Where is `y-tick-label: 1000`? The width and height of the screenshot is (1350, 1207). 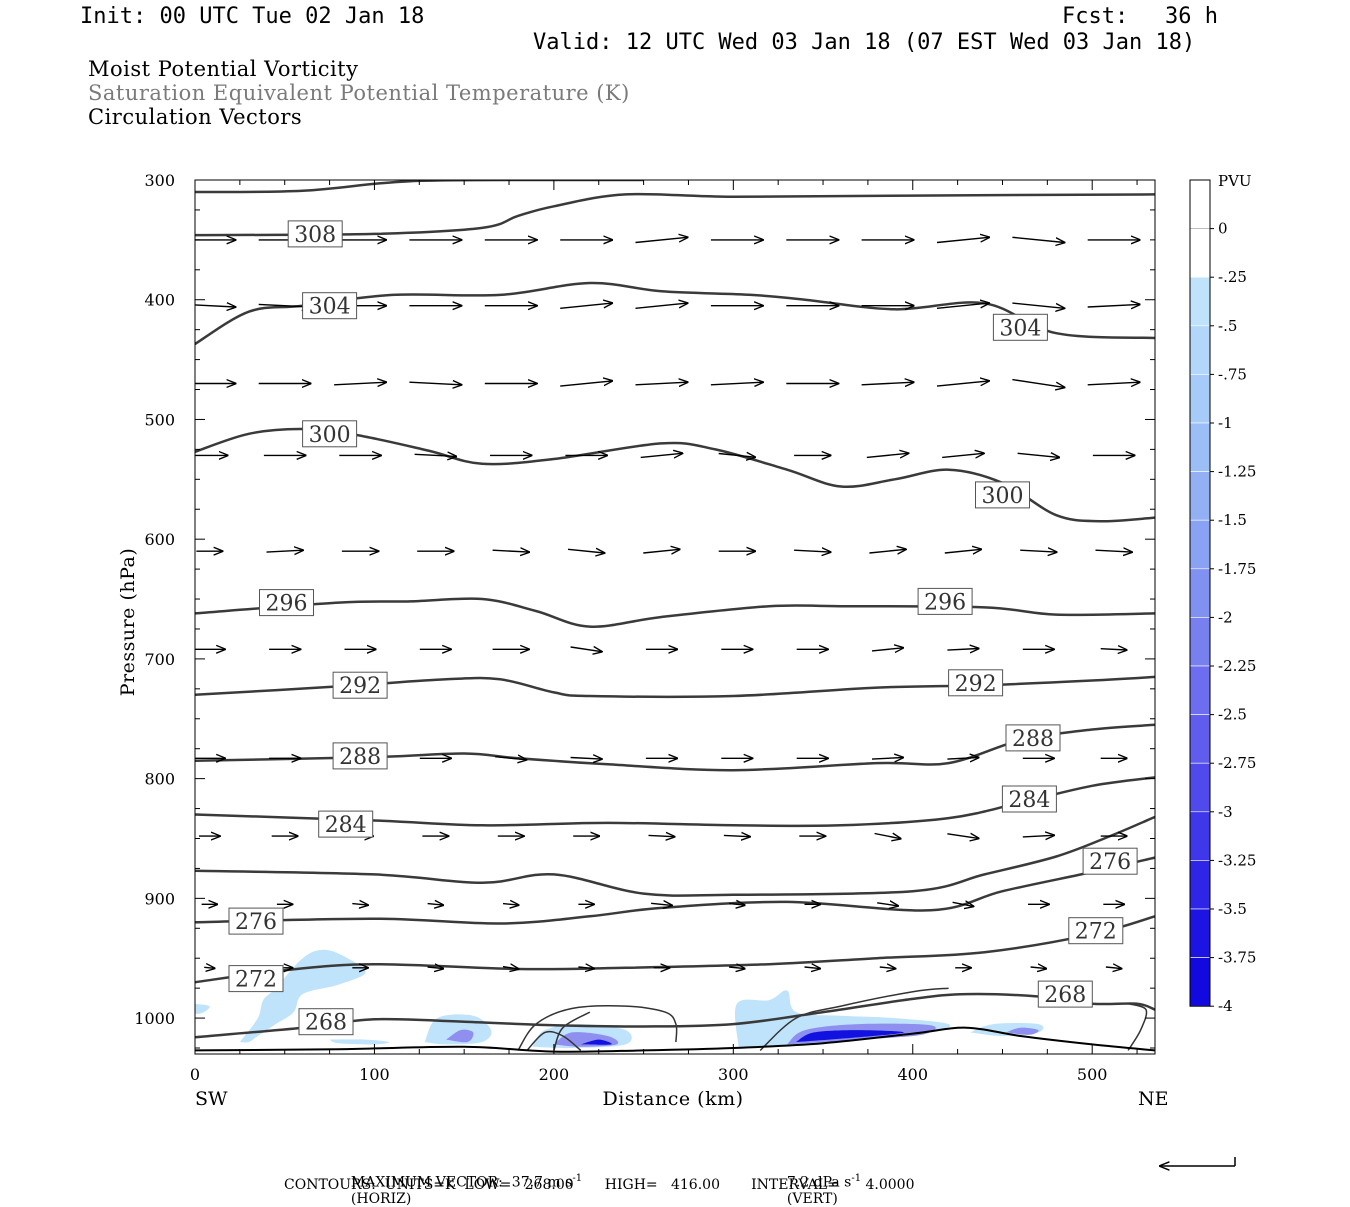
y-tick-label: 1000 is located at coordinates (154, 1018).